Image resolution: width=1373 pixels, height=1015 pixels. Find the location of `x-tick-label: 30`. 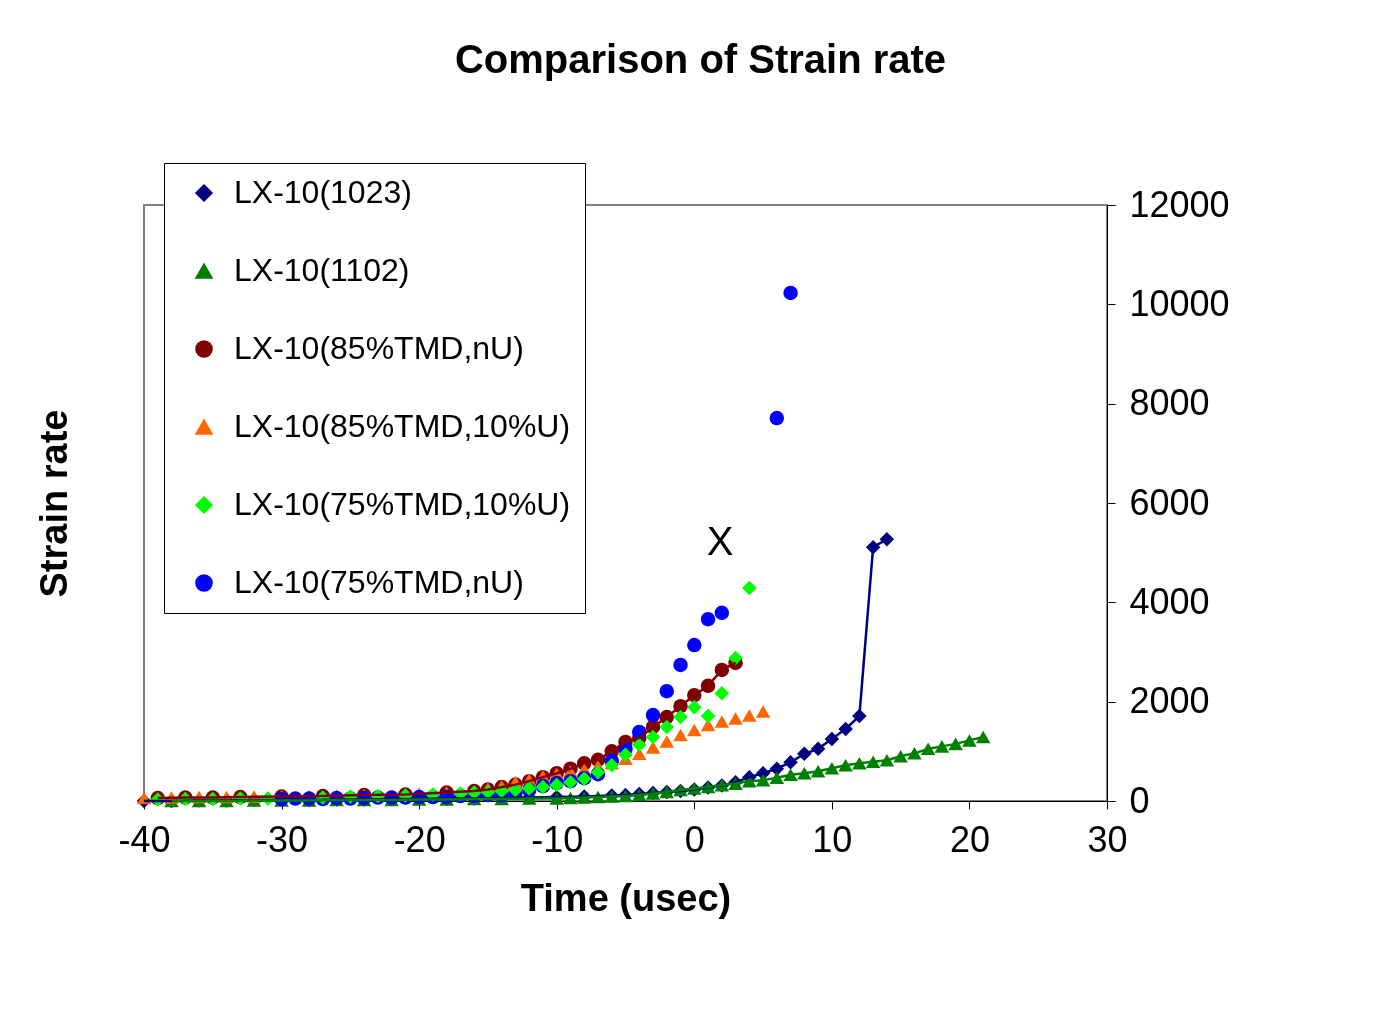

x-tick-label: 30 is located at coordinates (1107, 839).